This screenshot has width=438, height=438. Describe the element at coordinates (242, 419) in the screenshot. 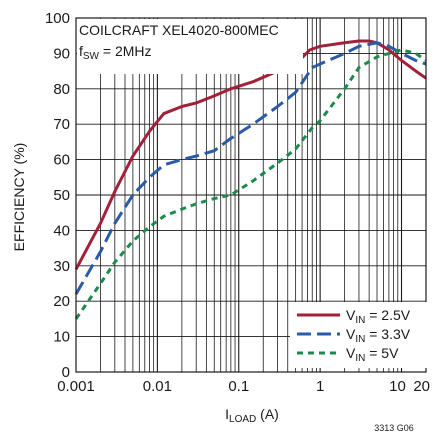

I see `x-axis-title-sub: LOAD` at that location.